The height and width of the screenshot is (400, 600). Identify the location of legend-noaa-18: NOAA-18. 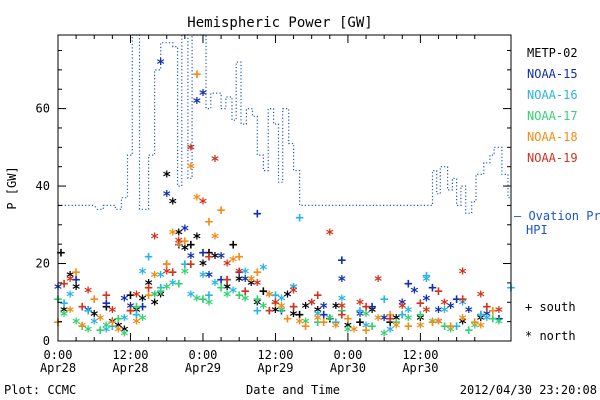
(552, 137).